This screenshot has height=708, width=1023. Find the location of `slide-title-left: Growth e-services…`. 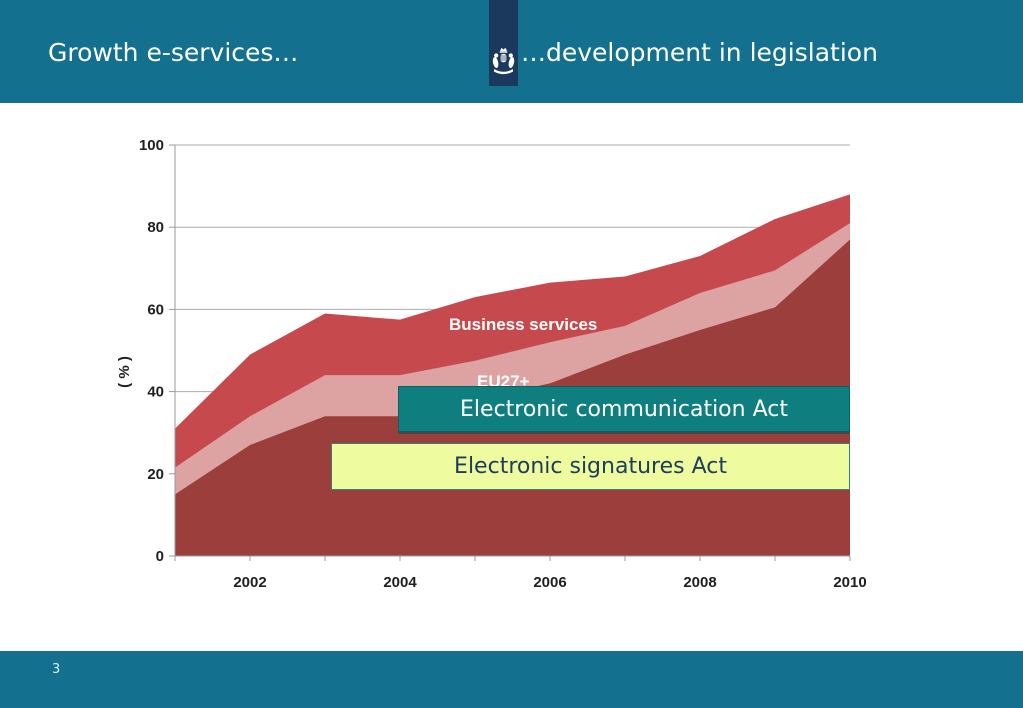

slide-title-left: Growth e-services… is located at coordinates (173, 52).